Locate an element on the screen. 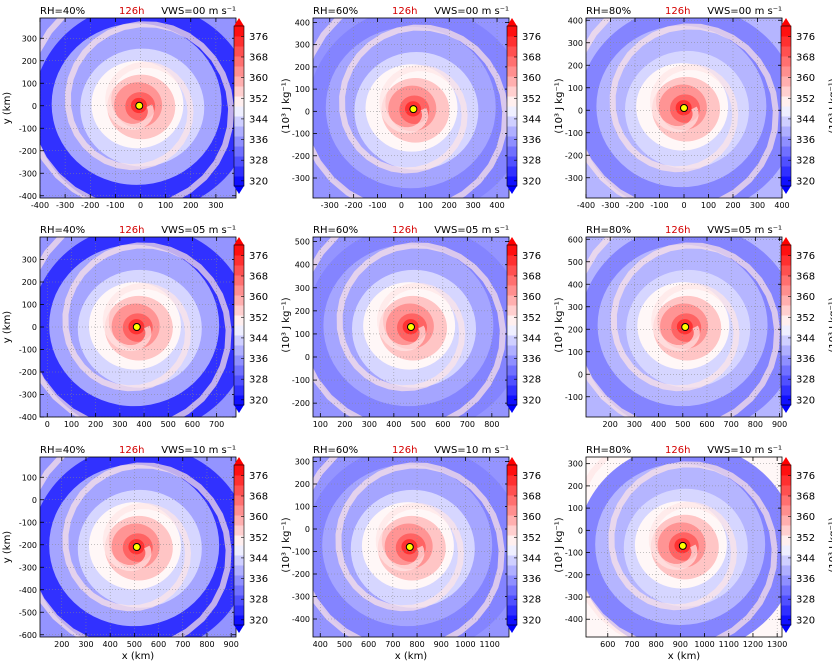  x-axis-label: x (km) is located at coordinates (684, 656).